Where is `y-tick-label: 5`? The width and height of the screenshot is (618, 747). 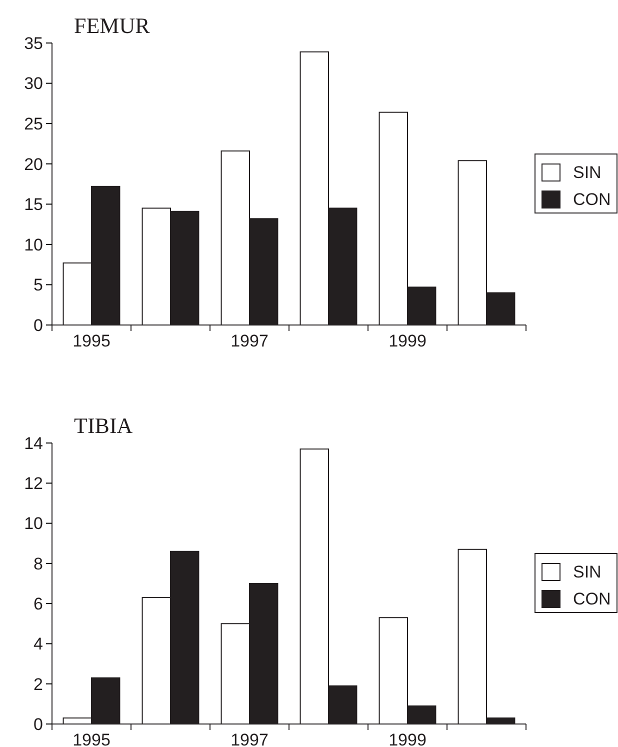
y-tick-label: 5 is located at coordinates (38, 285).